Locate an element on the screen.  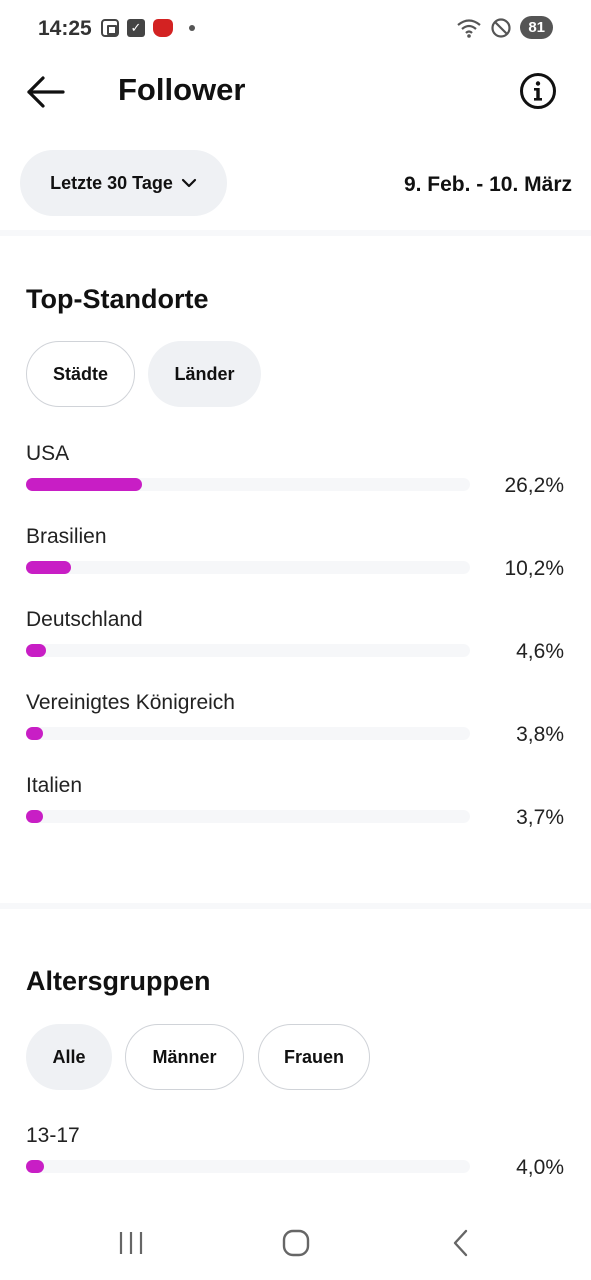
recent-apps-icon is located at coordinates (131, 1243).